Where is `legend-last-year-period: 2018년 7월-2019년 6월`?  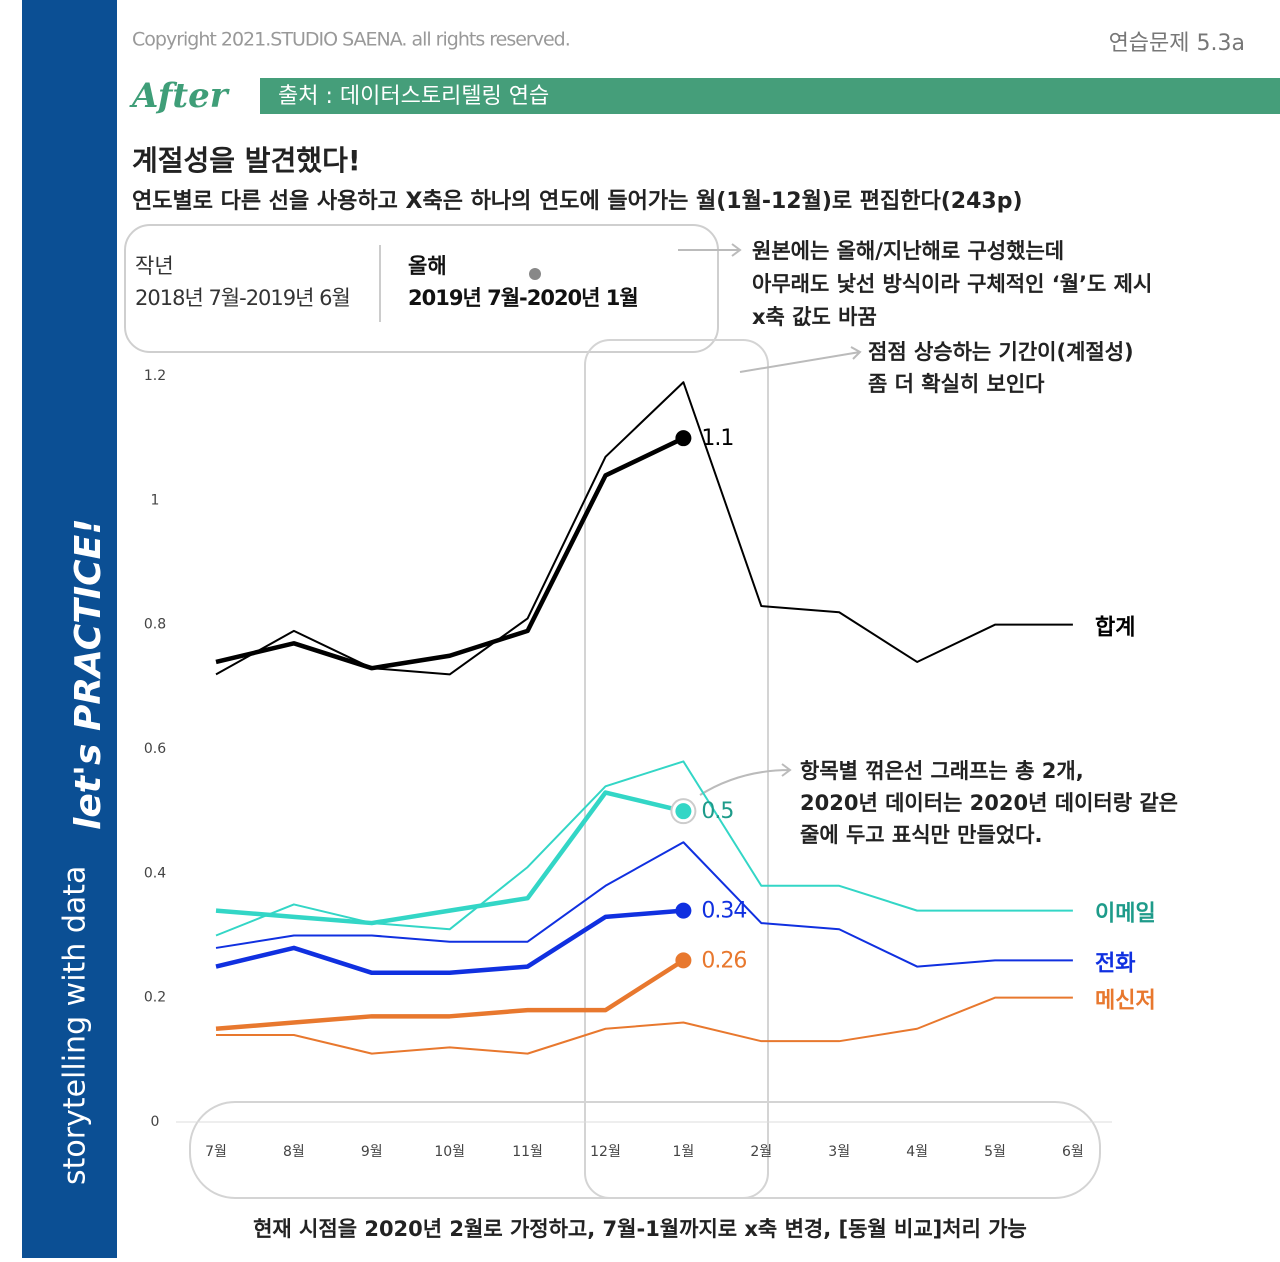 legend-last-year-period: 2018년 7월-2019년 6월 is located at coordinates (242, 298).